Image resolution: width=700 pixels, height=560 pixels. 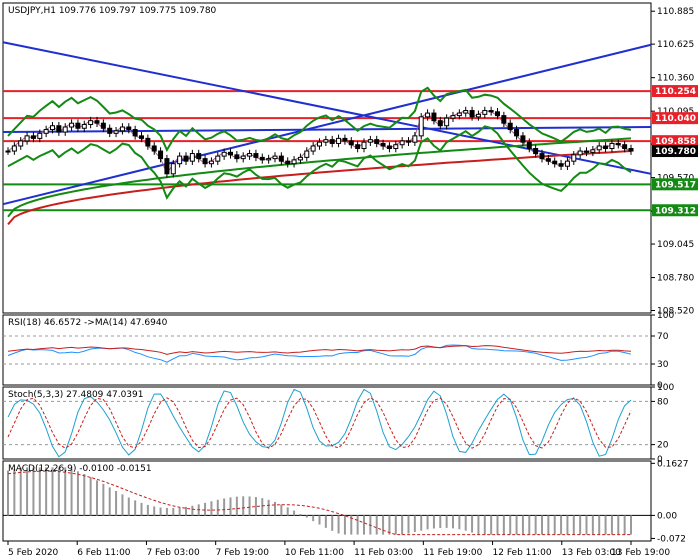 What do you see at coordinates (319, 503) in the screenshot?
I see `macd-signal-line` at bounding box center [319, 503].